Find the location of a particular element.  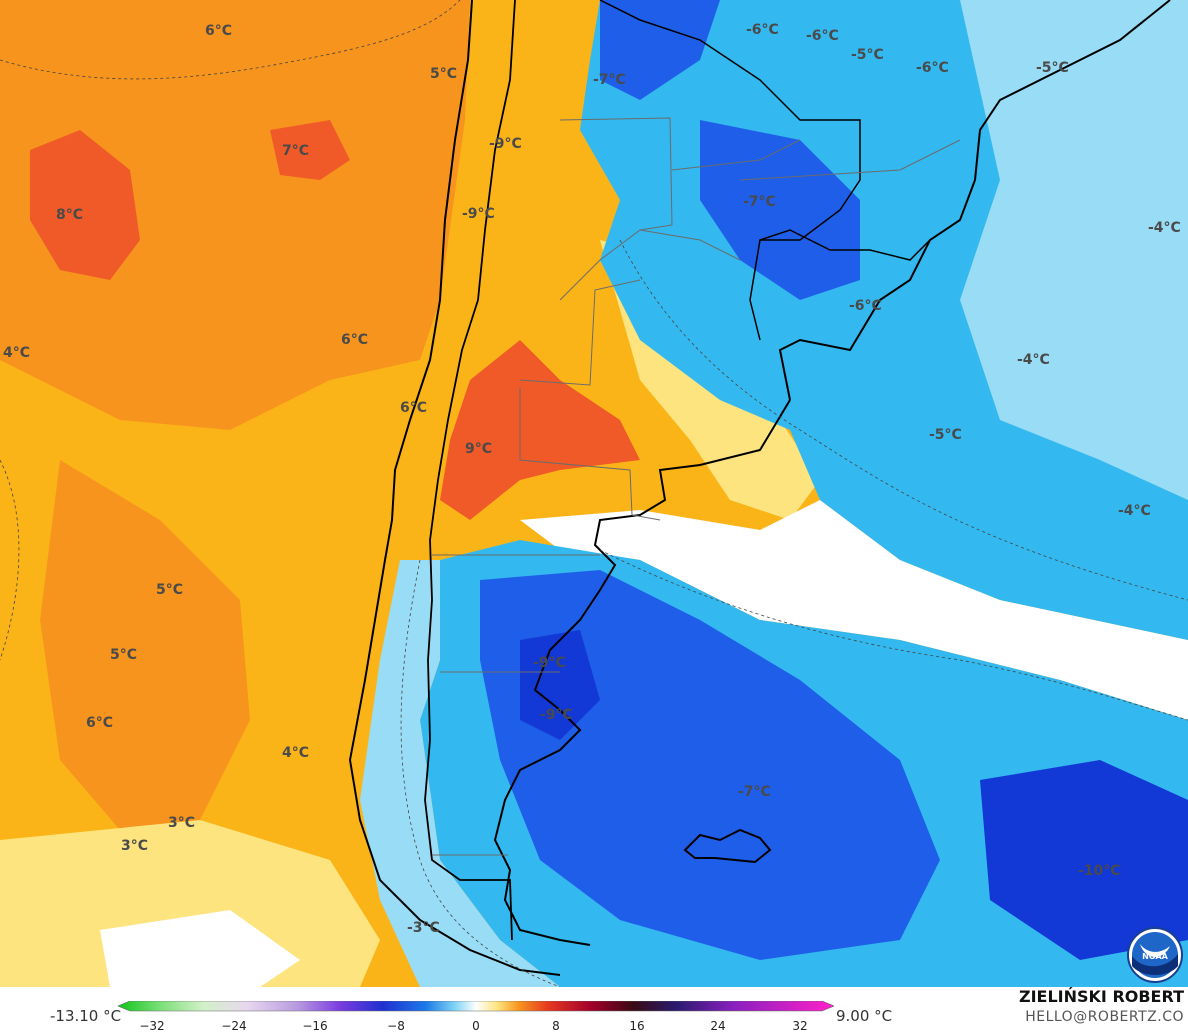

warm-core-left is located at coordinates (145, 645).